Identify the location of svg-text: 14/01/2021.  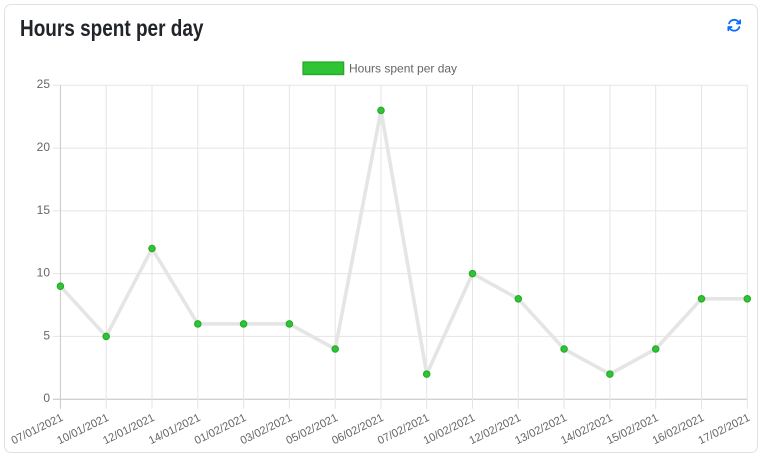
(175, 429).